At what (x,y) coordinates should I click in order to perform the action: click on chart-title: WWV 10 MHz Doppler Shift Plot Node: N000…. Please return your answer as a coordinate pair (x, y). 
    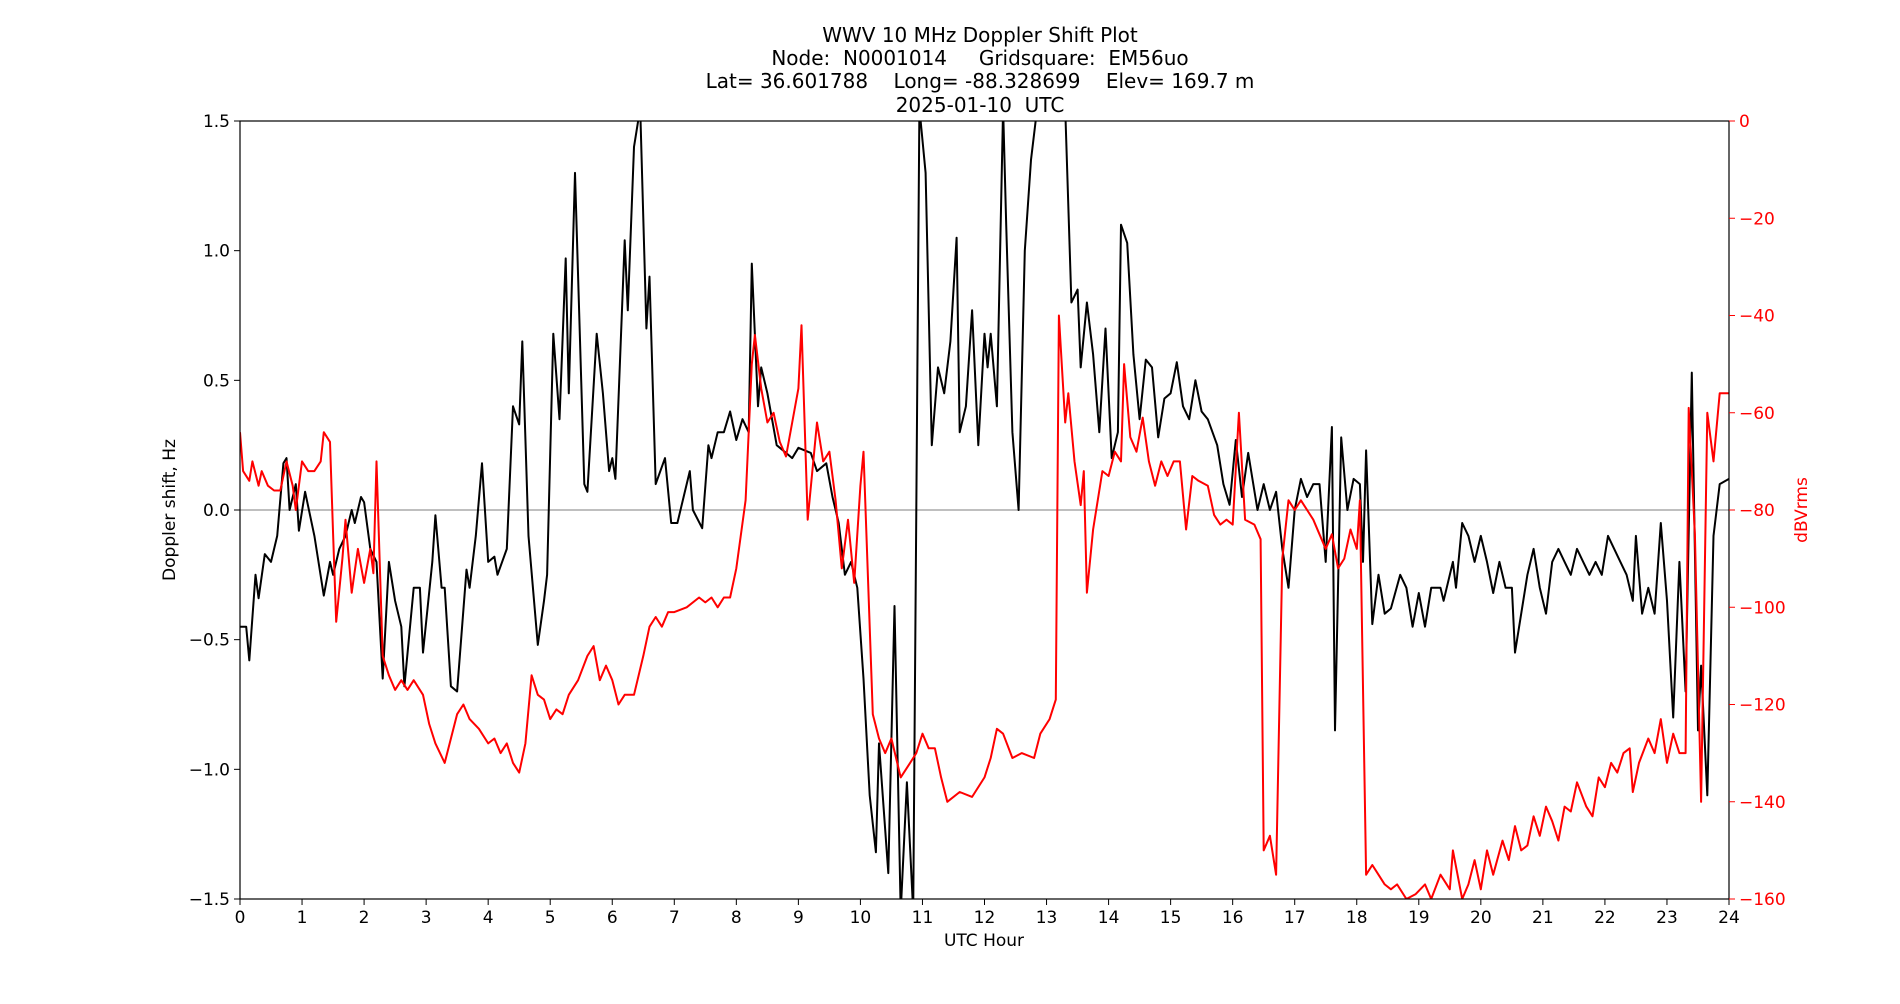
    Looking at the image, I should click on (980, 70).